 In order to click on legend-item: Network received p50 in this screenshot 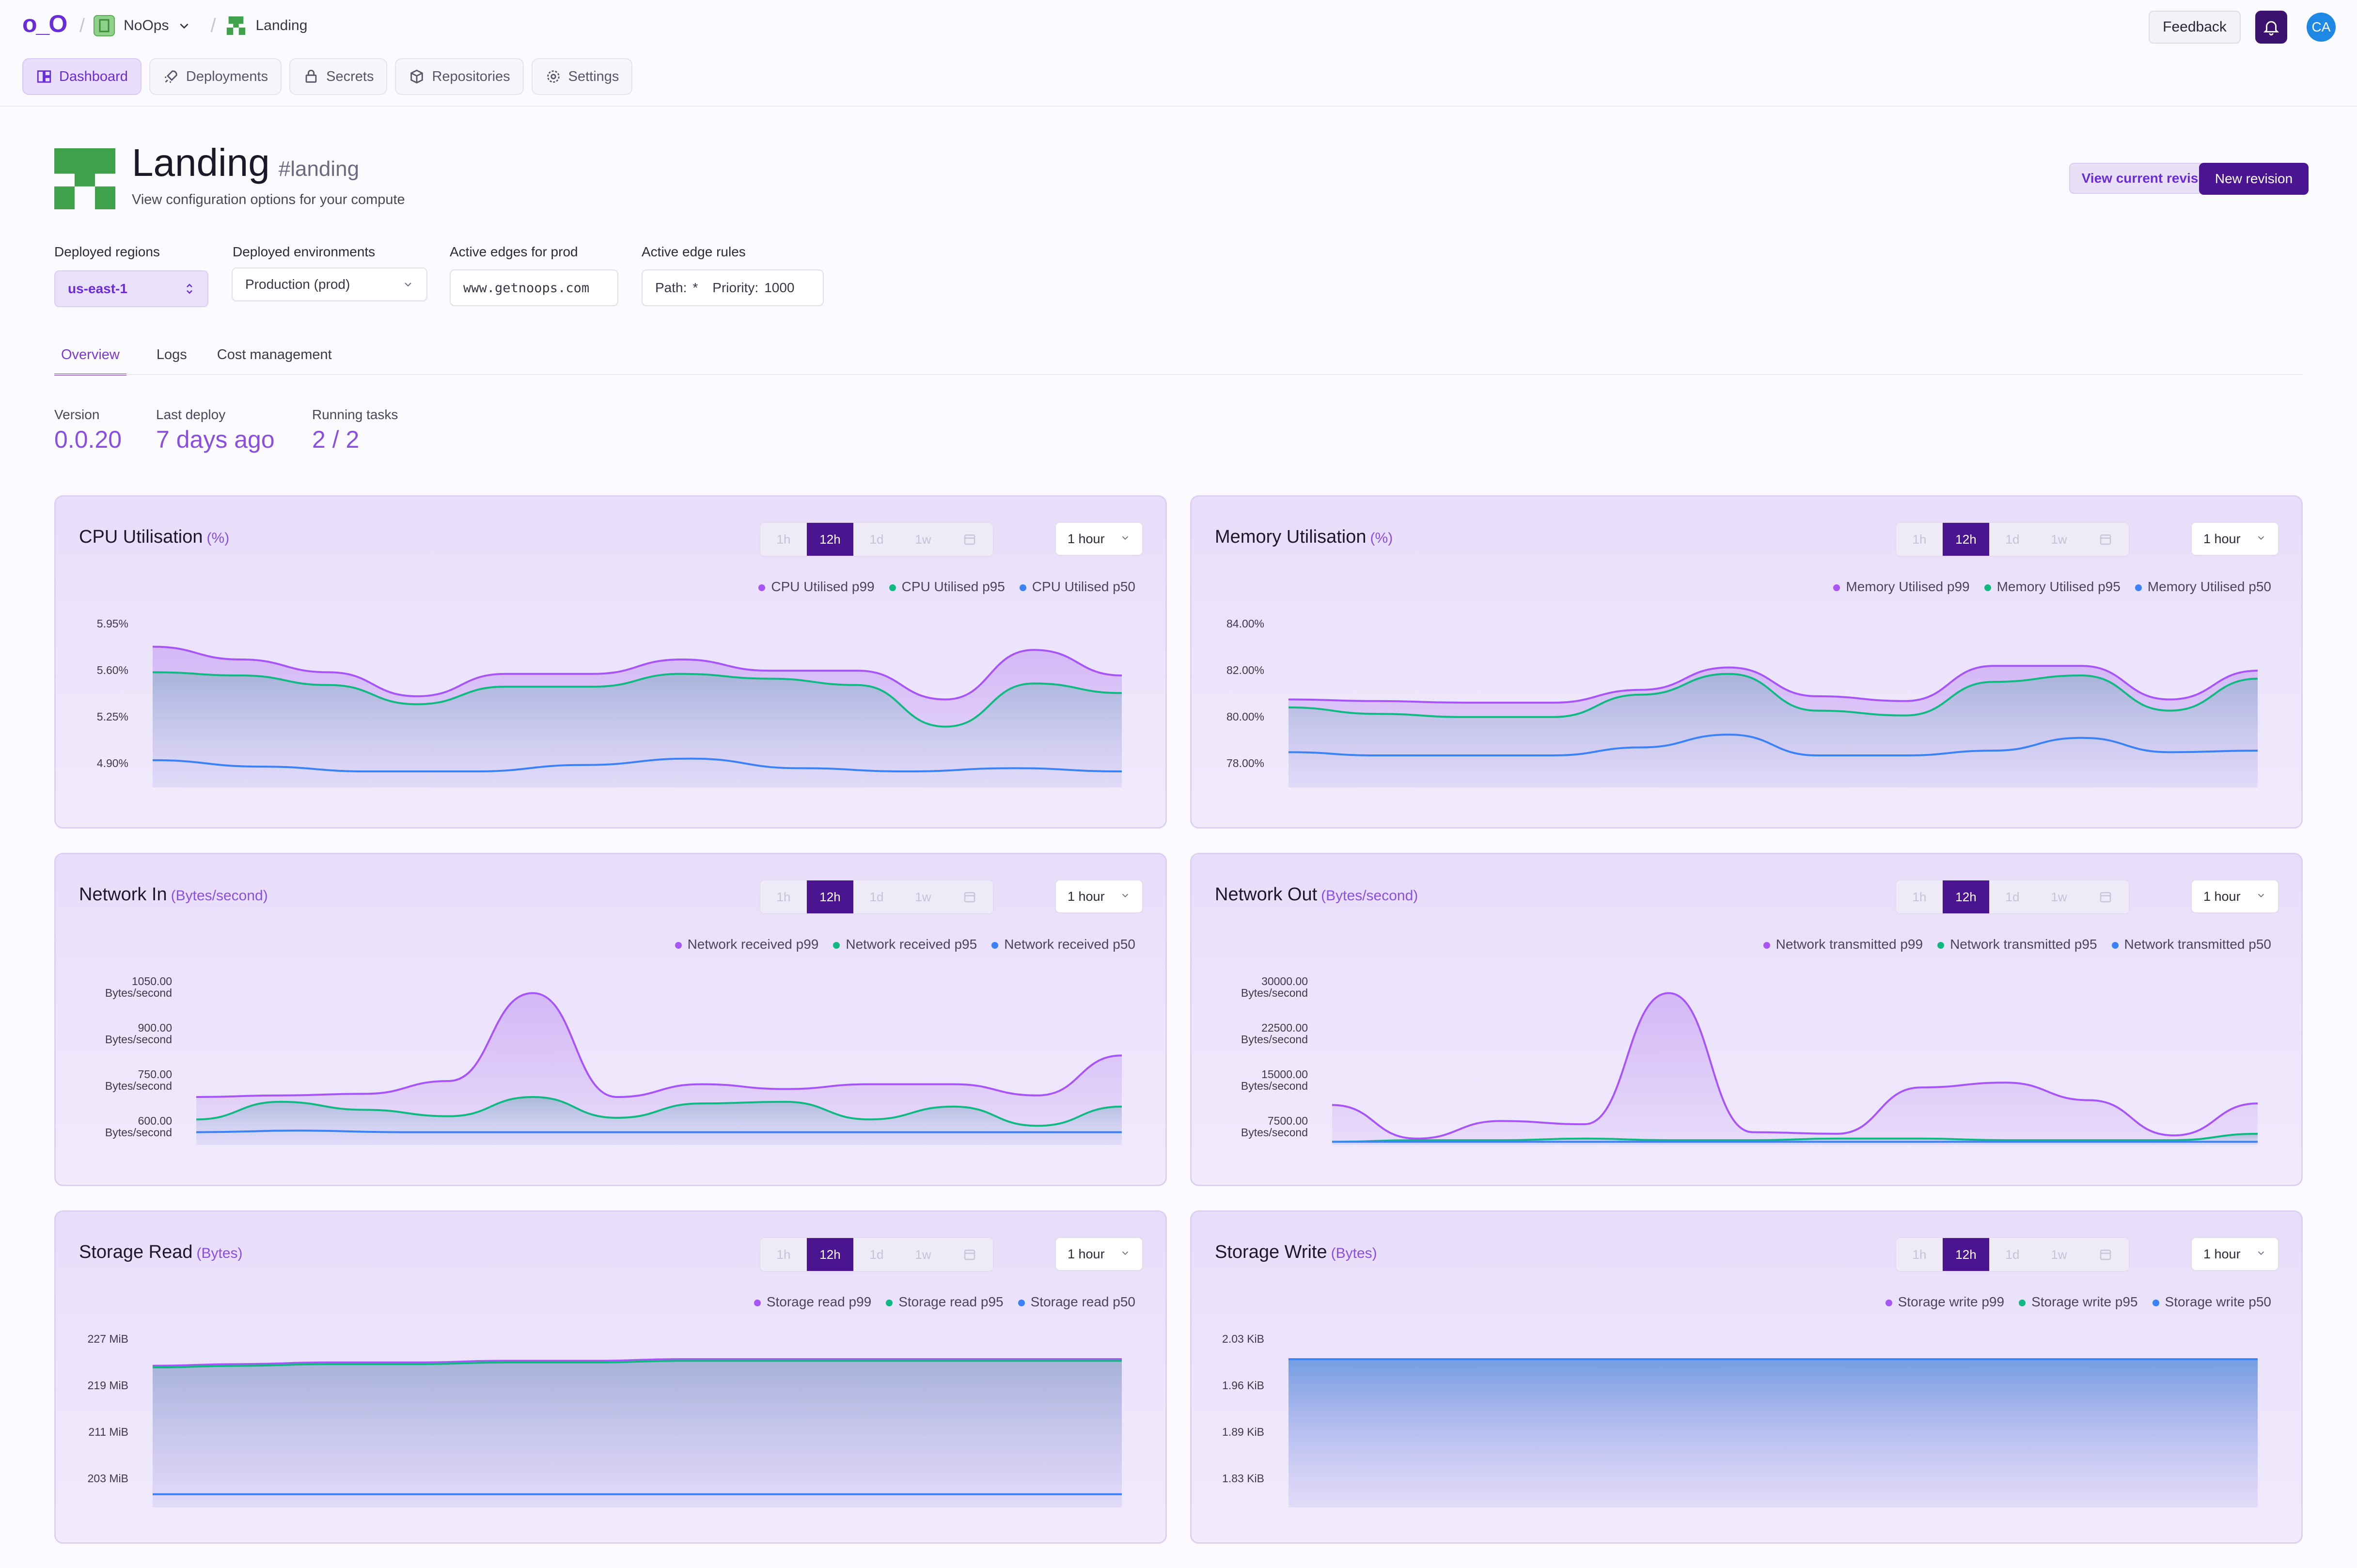, I will do `click(1063, 944)`.